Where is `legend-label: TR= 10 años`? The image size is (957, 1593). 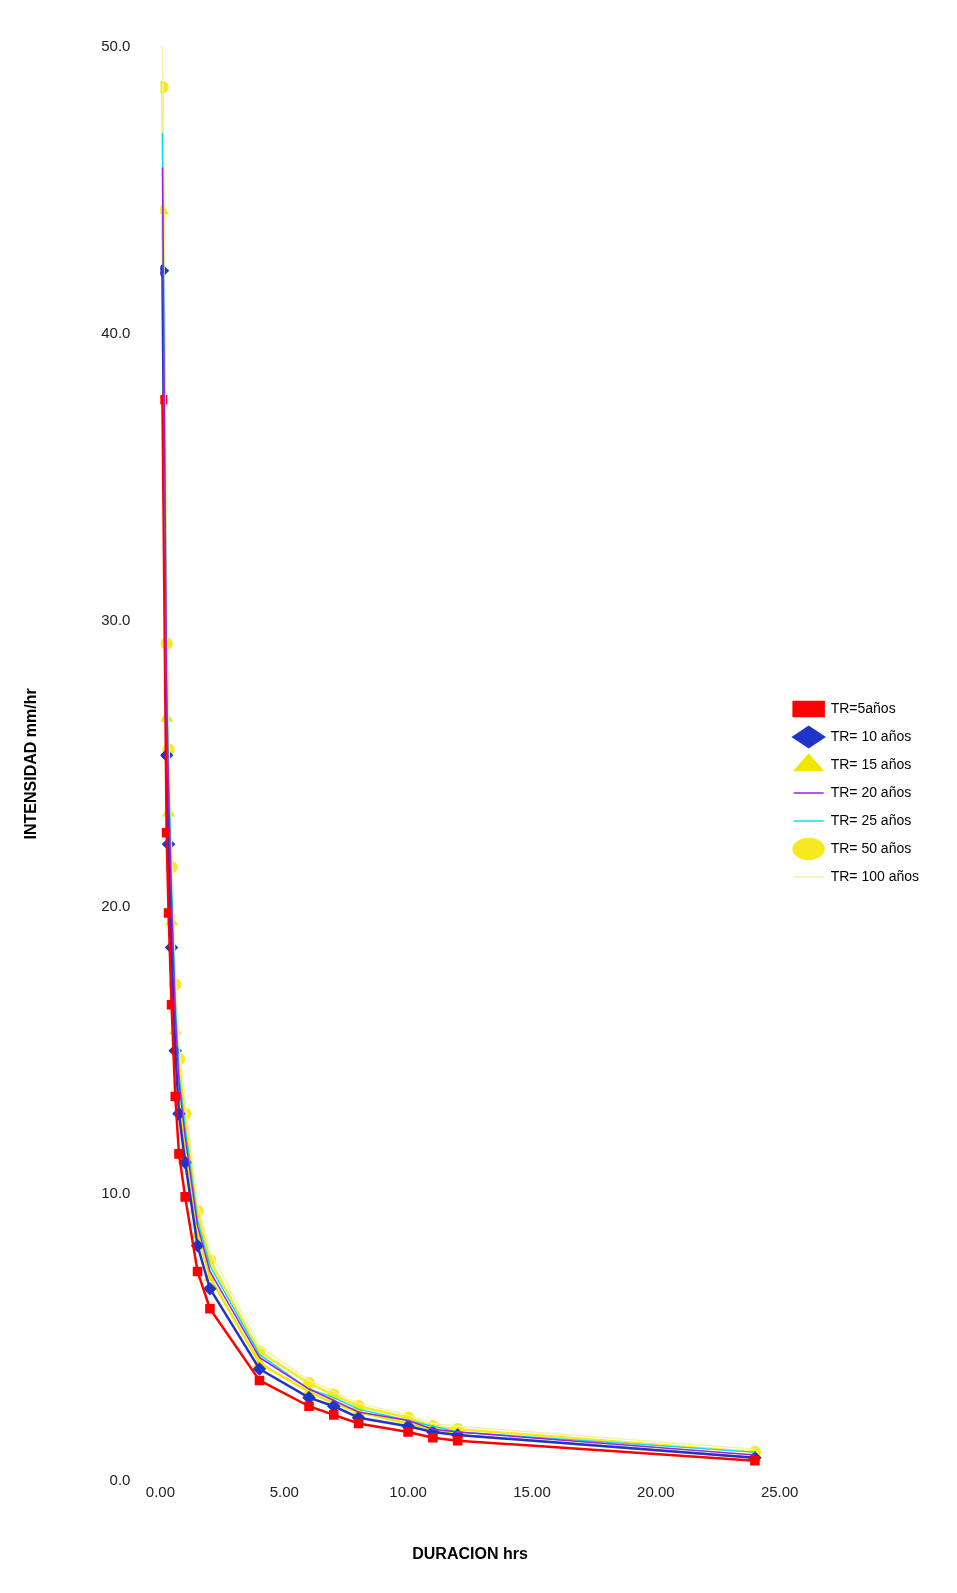 legend-label: TR= 10 años is located at coordinates (871, 735).